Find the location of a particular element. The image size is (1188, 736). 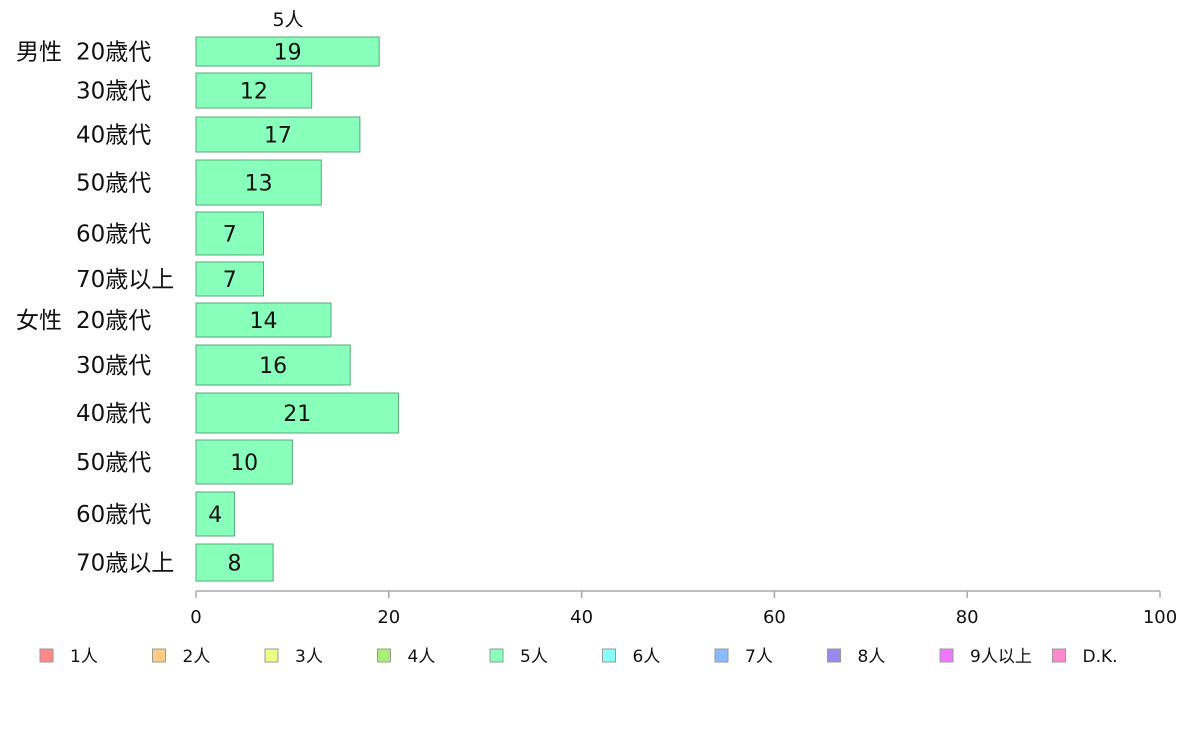

x-tick-label: 60 is located at coordinates (774, 617).